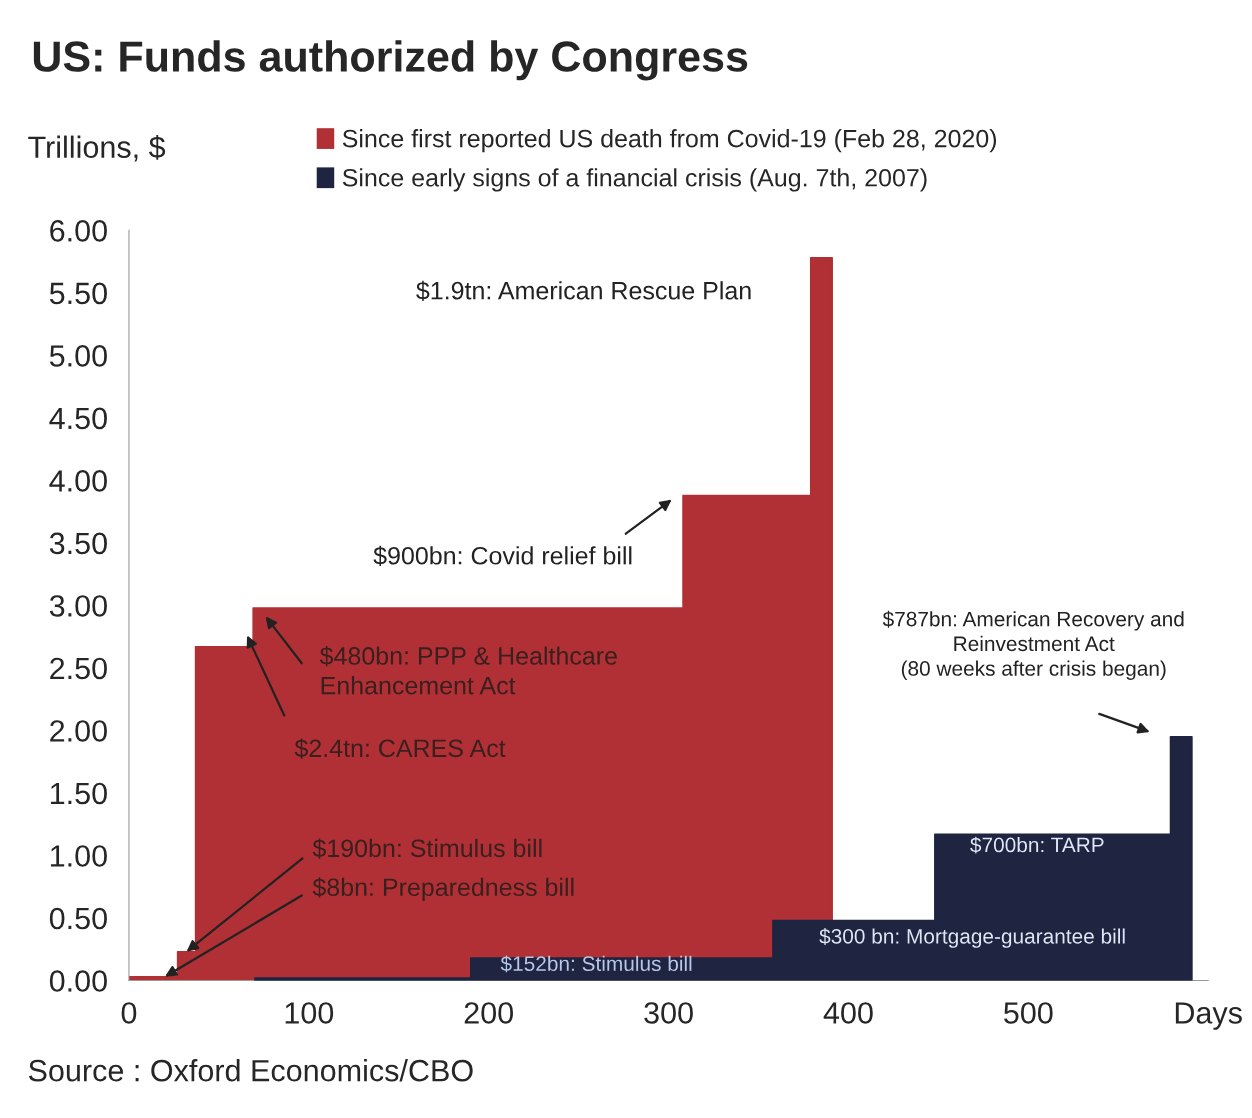  What do you see at coordinates (972, 938) in the screenshot?
I see `annotation: $300 bn: Mortgage-guarantee bill` at bounding box center [972, 938].